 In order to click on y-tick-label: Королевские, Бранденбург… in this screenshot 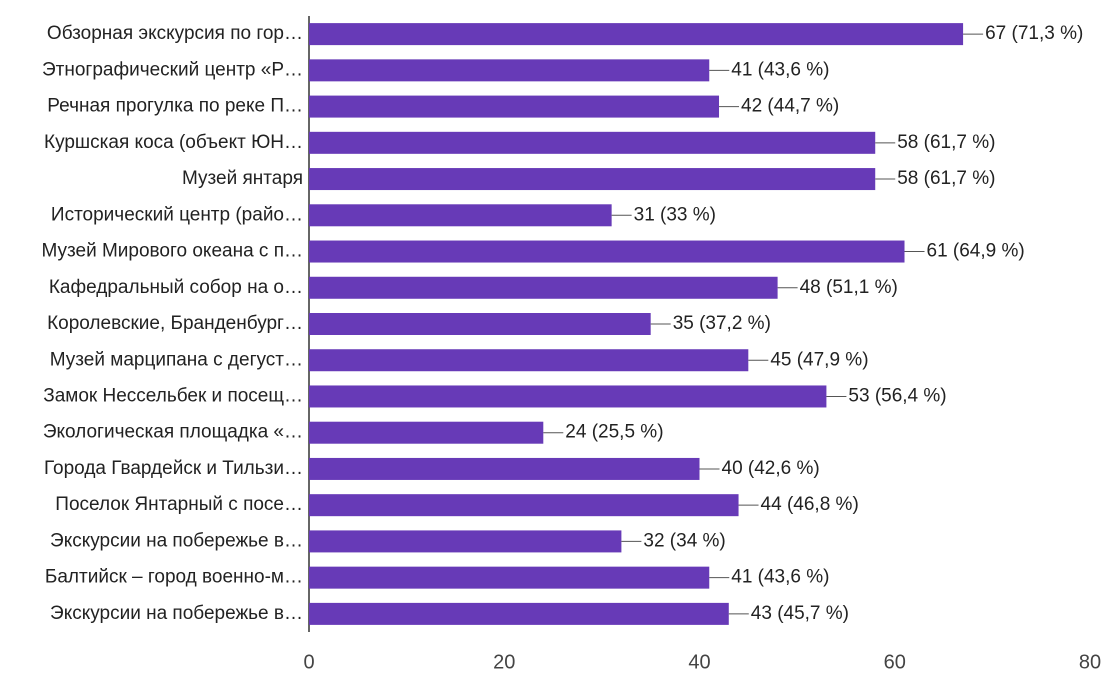, I will do `click(175, 323)`.